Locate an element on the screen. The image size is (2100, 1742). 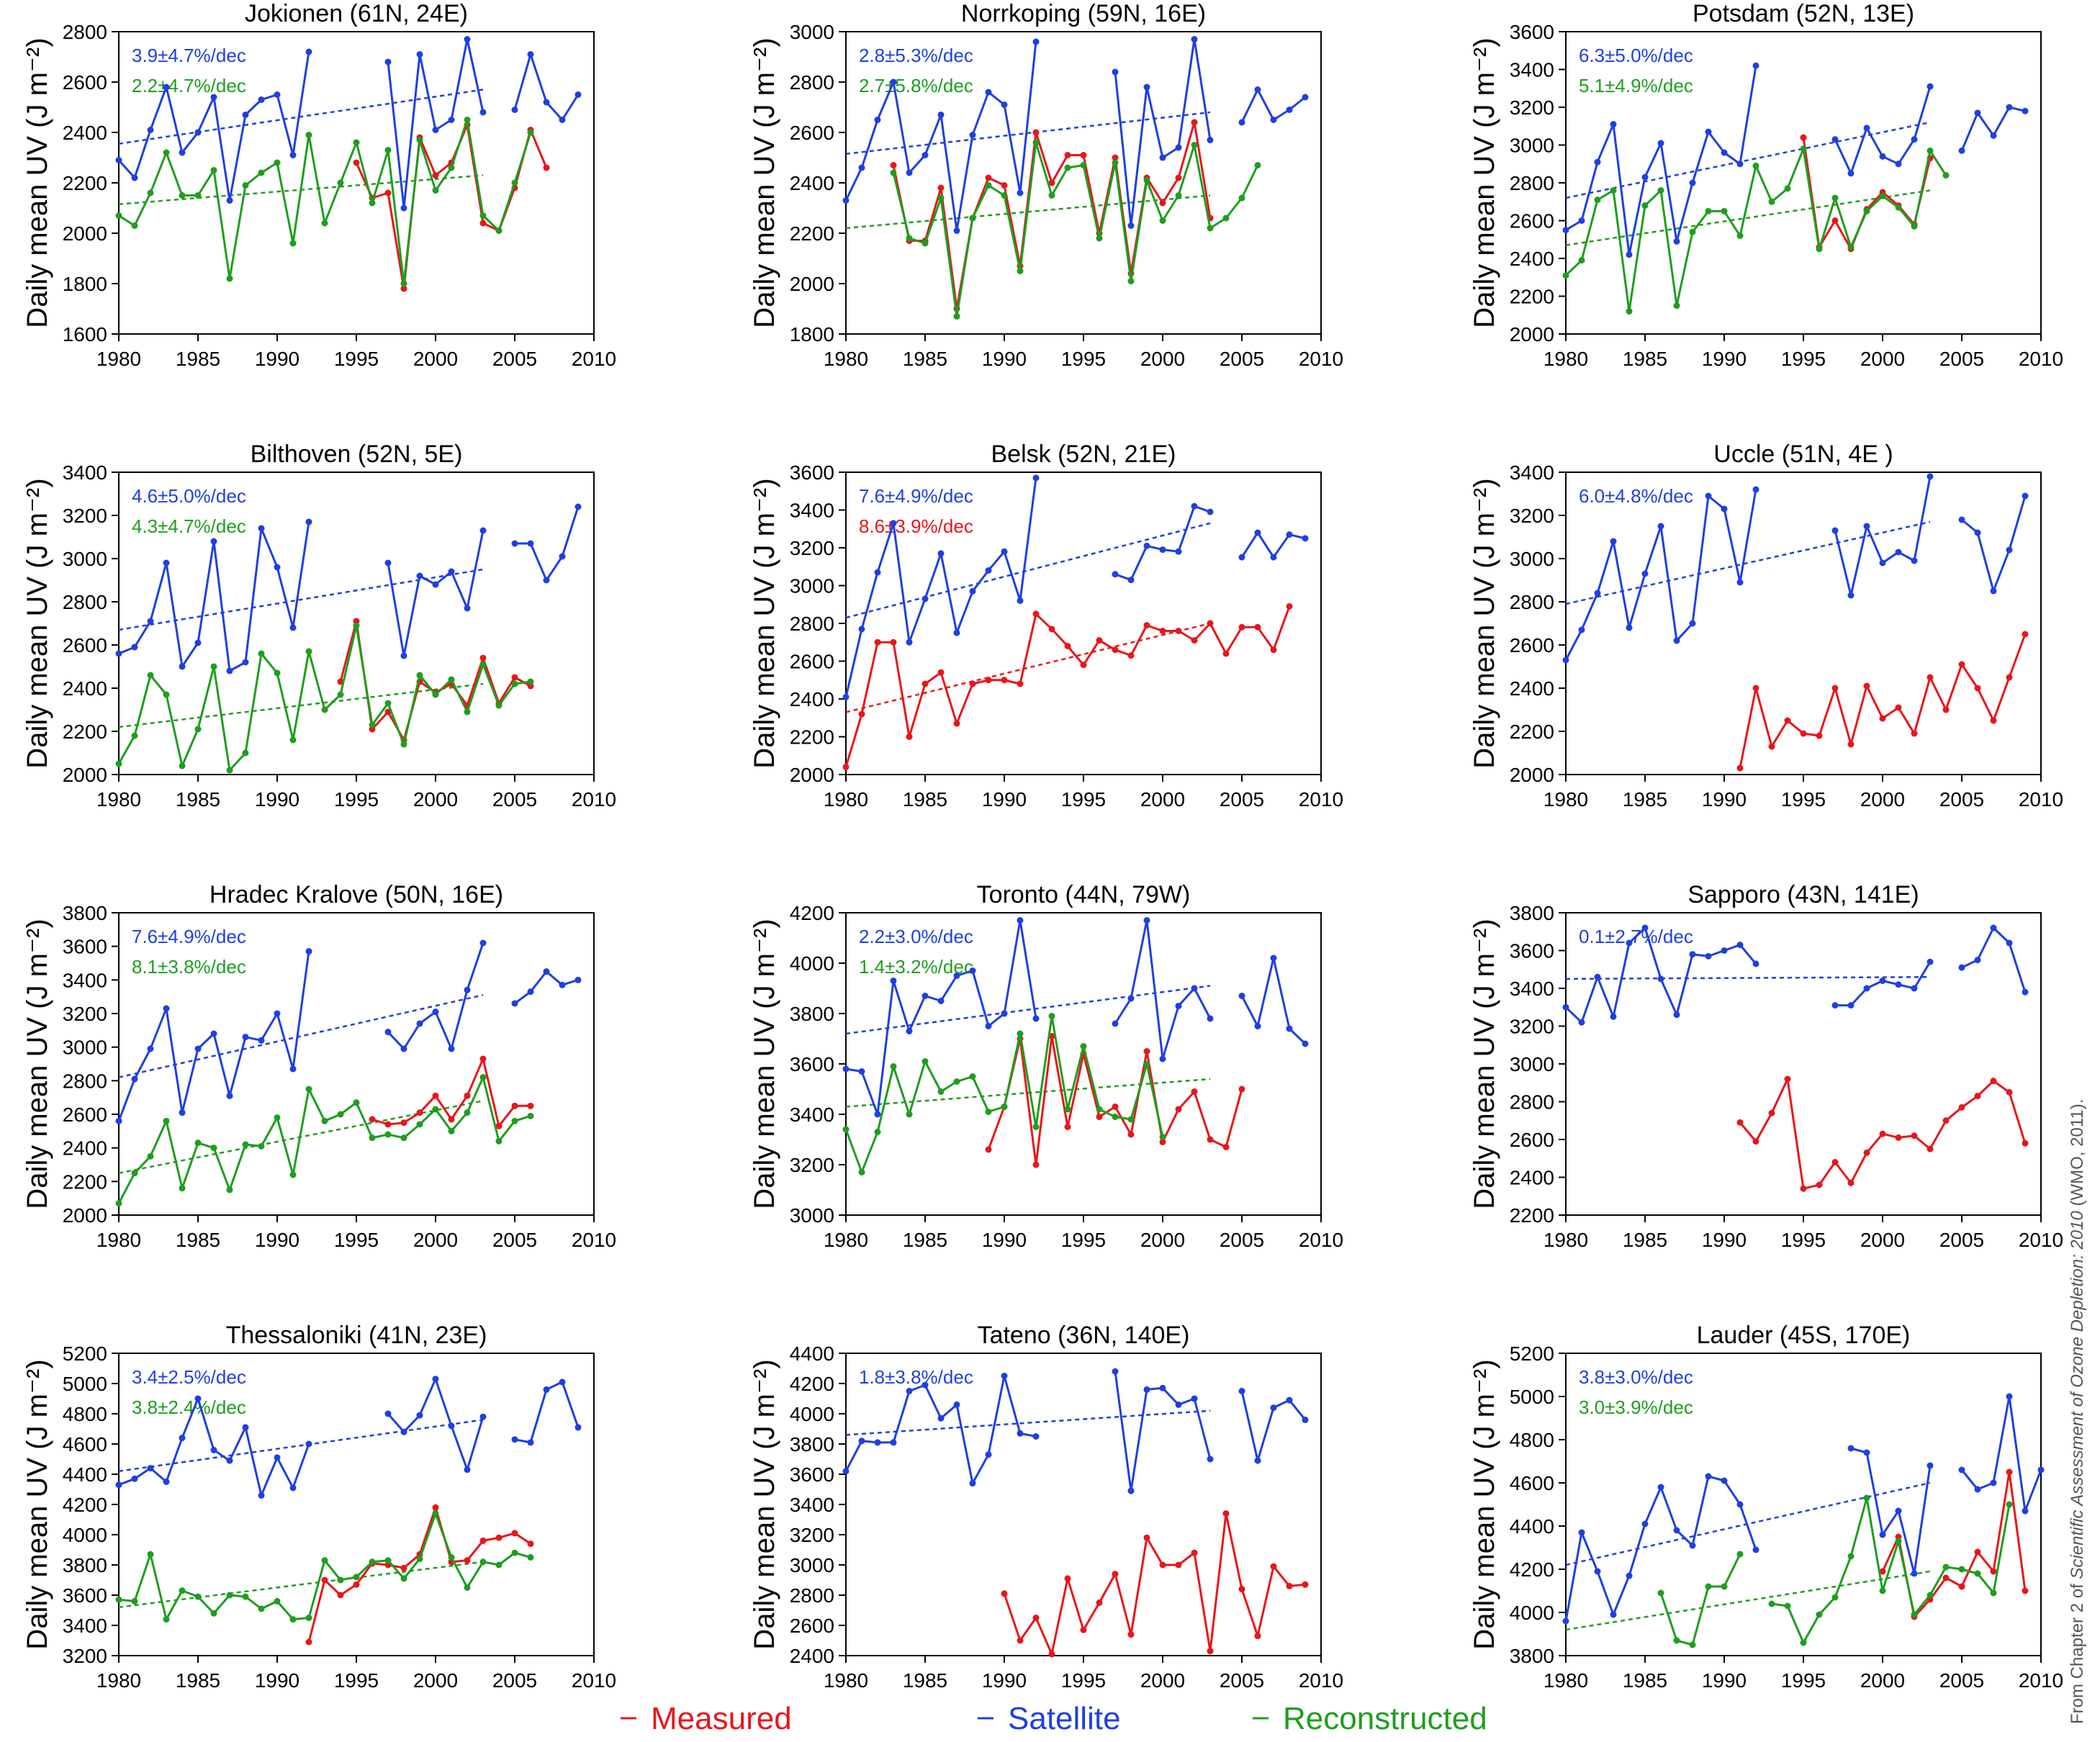
y-tick-label: 2200 is located at coordinates (812, 738).